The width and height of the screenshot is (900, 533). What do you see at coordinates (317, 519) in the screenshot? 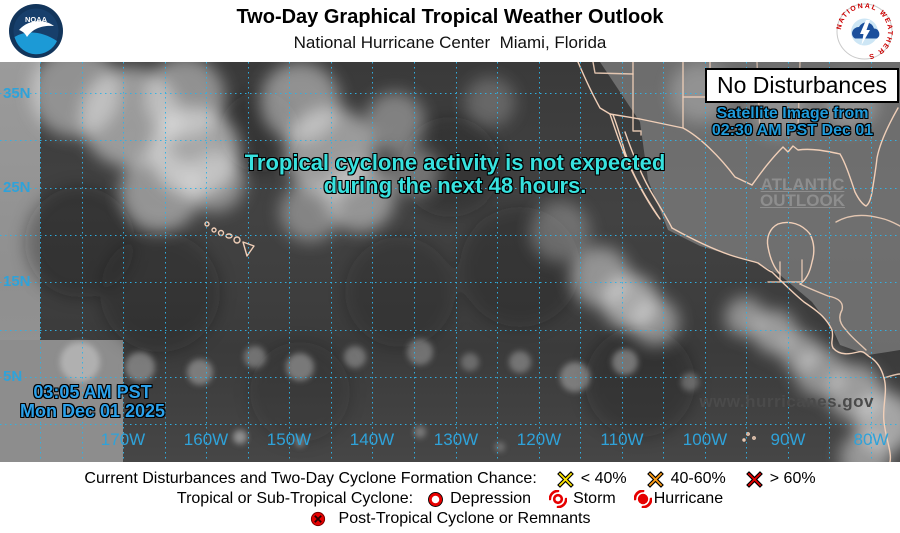
I see `post-tropical-circle-x-icon` at bounding box center [317, 519].